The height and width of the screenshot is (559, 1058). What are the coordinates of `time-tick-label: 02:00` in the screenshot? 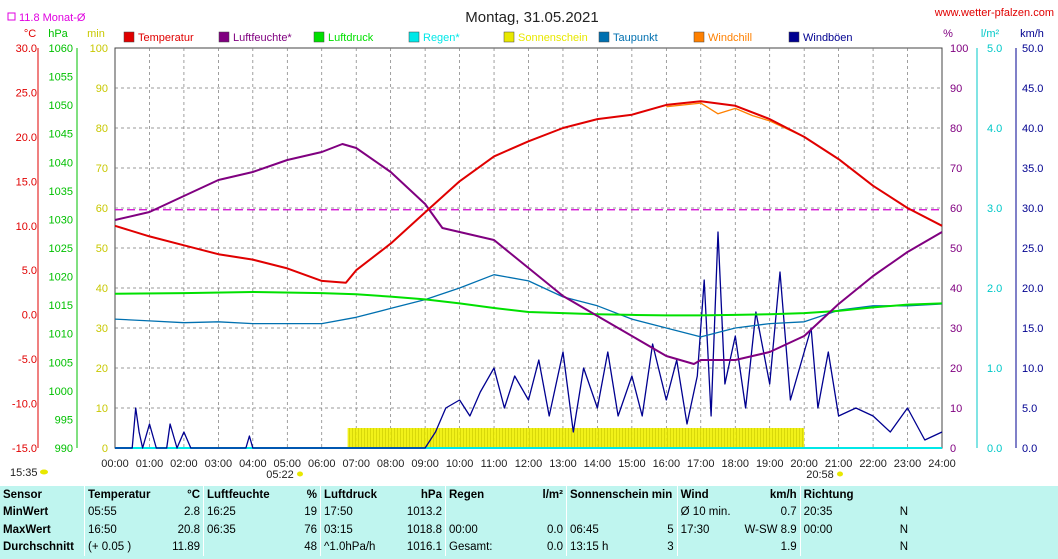 It's located at (184, 464).